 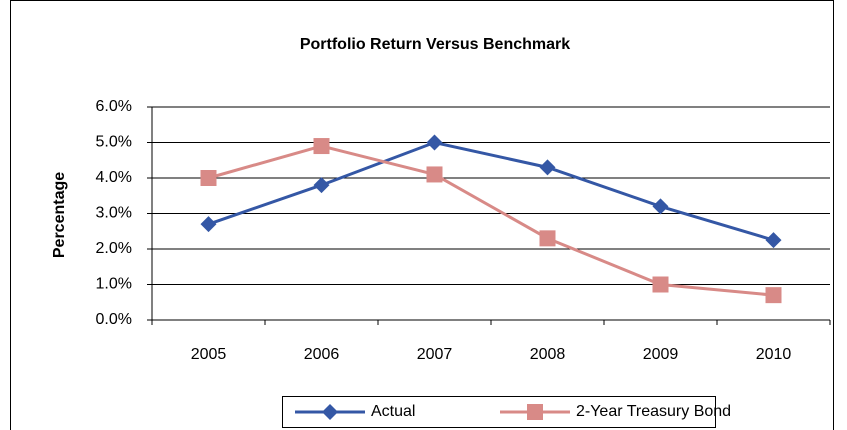 I want to click on x-tick-label: 2005, so click(x=209, y=354).